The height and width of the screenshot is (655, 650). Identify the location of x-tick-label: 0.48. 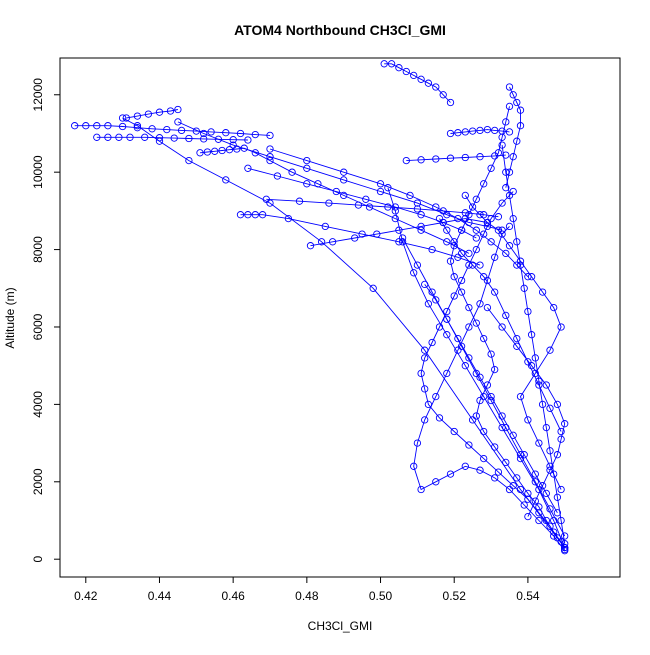
(307, 596).